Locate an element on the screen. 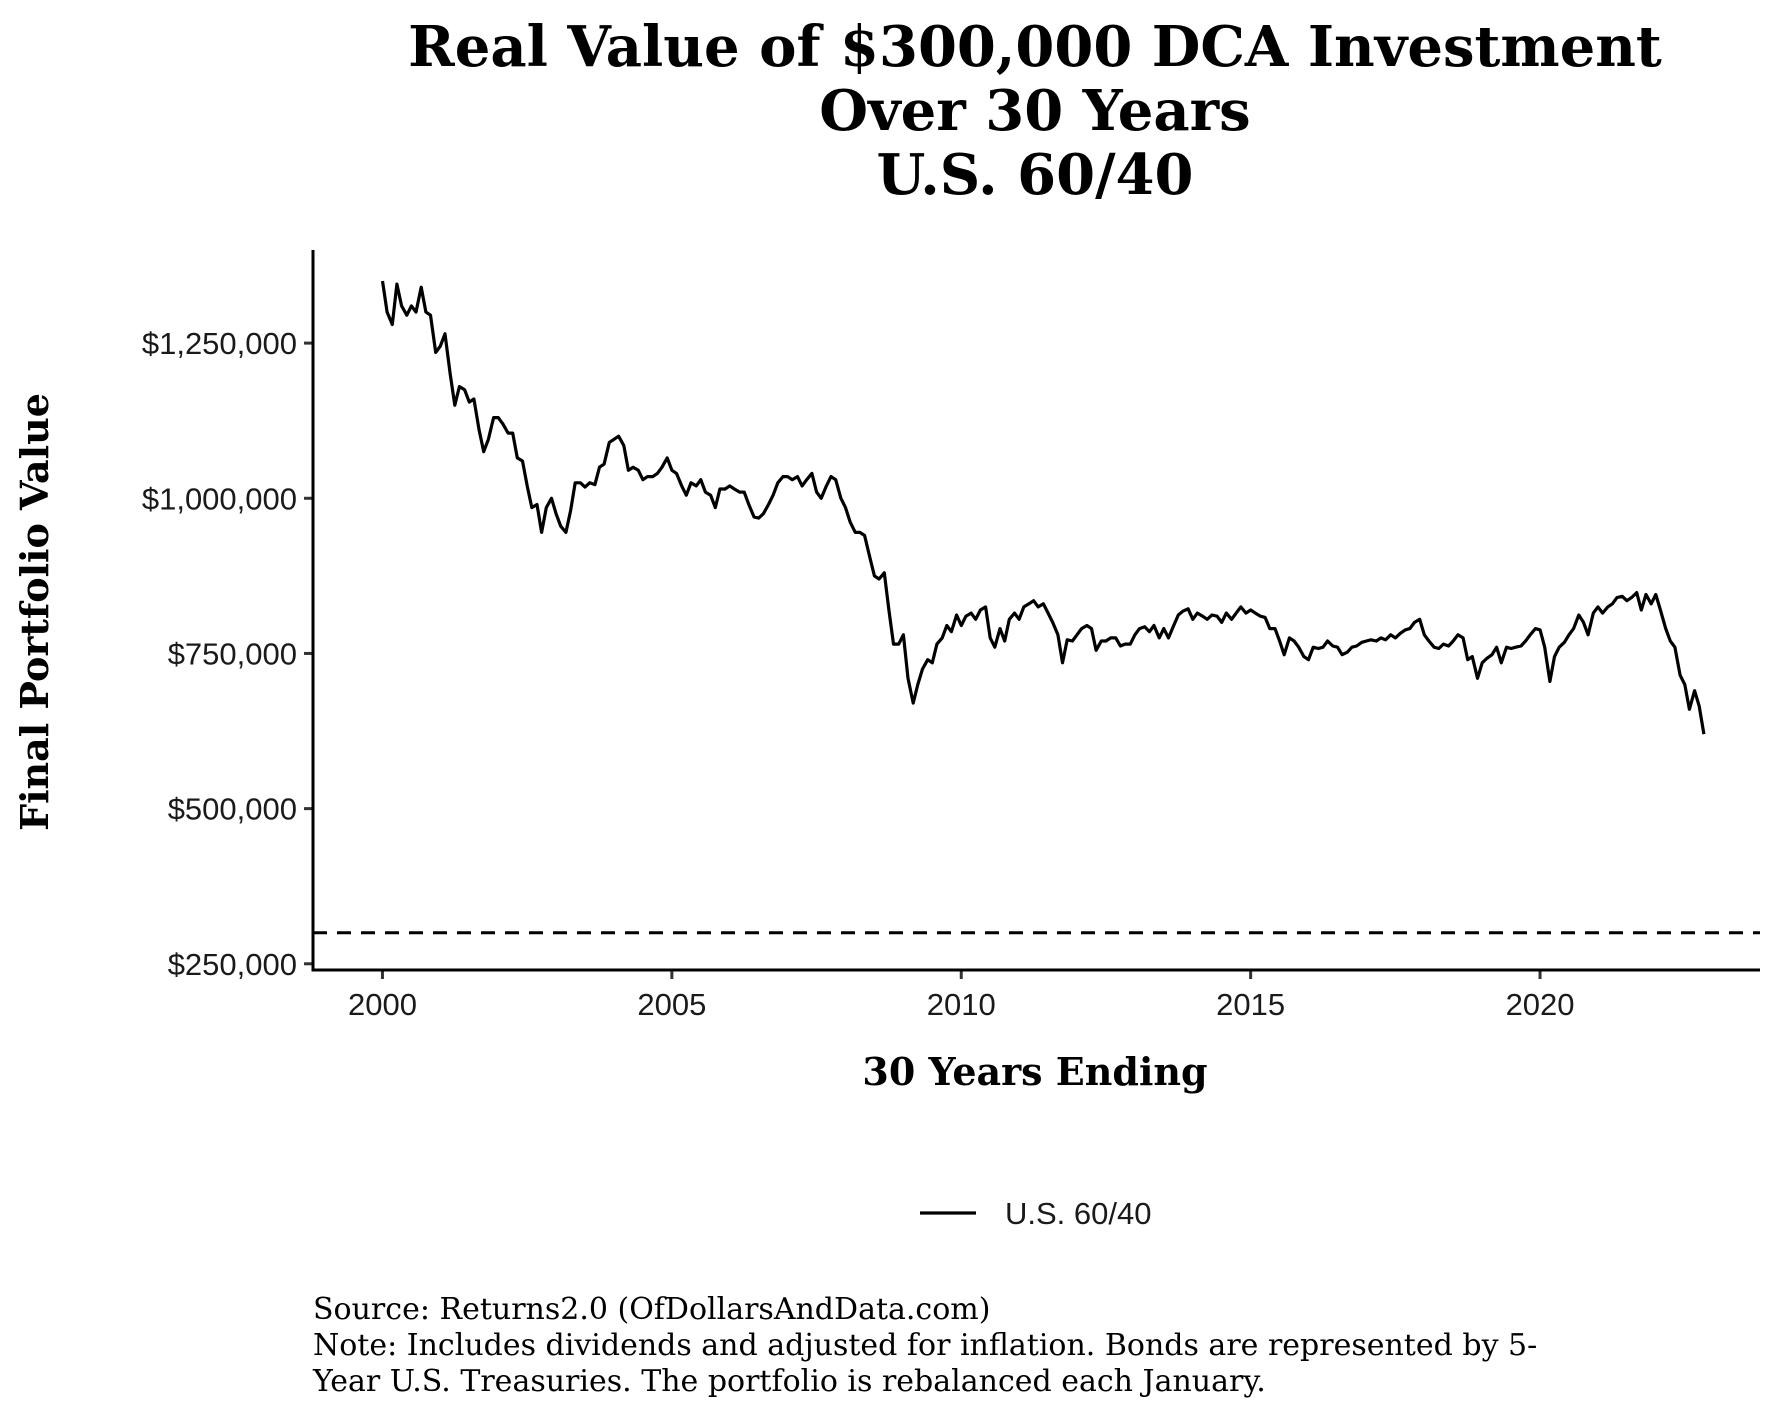  chart-title-line-2: Over 30 Years is located at coordinates (1034, 111).